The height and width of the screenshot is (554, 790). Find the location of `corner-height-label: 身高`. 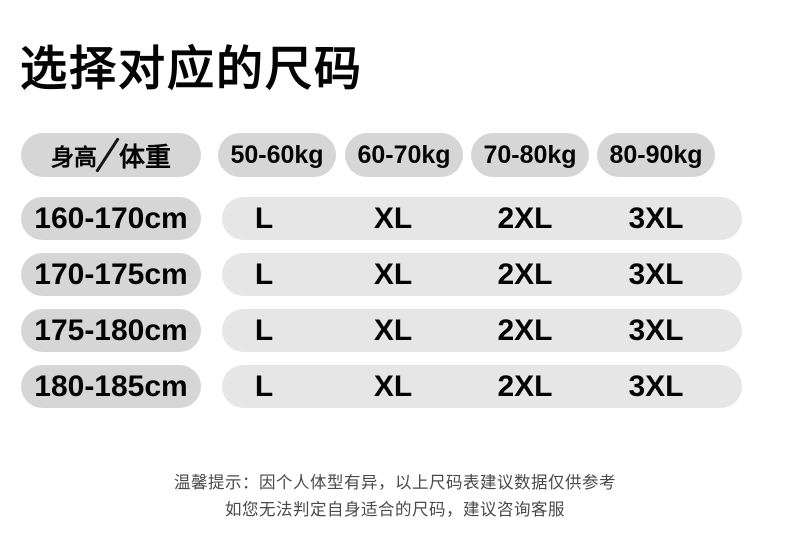

corner-height-label: 身高 is located at coordinates (73, 157).